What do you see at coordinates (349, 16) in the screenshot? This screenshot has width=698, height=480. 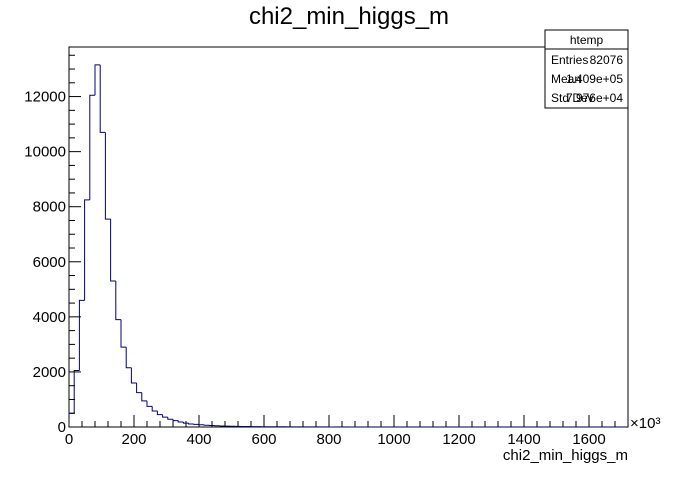 I see `chart-title: chi2_min_higgs_m` at bounding box center [349, 16].